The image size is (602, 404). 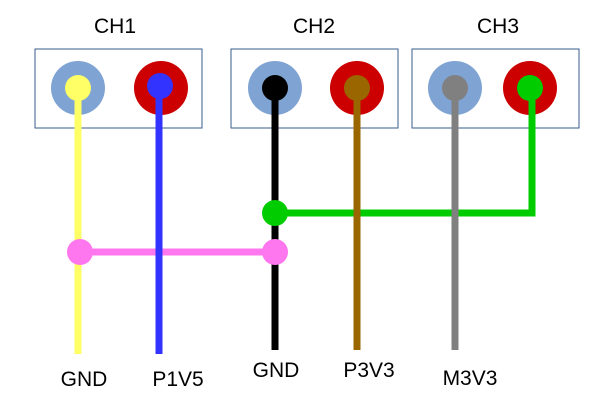 What do you see at coordinates (80, 252) in the screenshot?
I see `pink-junction-left` at bounding box center [80, 252].